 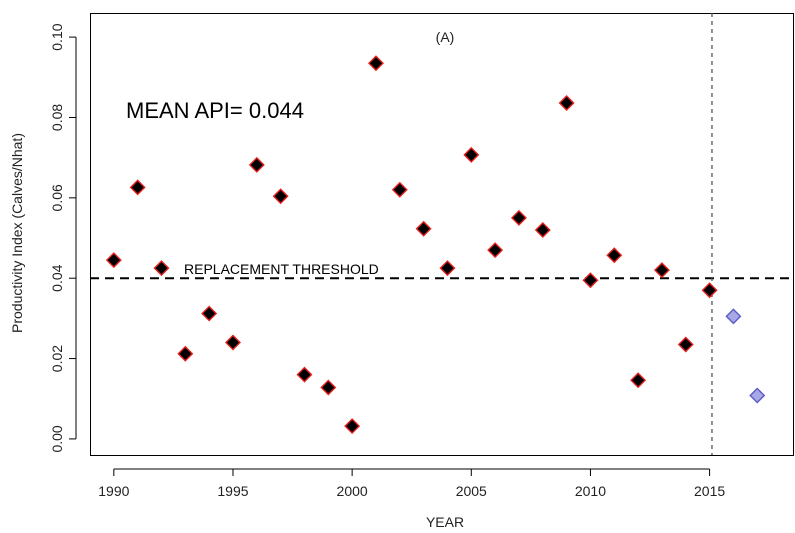 What do you see at coordinates (63, 238) in the screenshot?
I see `y-axis: 0.00 0.02 0.04 0.06 0.08 0.10` at bounding box center [63, 238].